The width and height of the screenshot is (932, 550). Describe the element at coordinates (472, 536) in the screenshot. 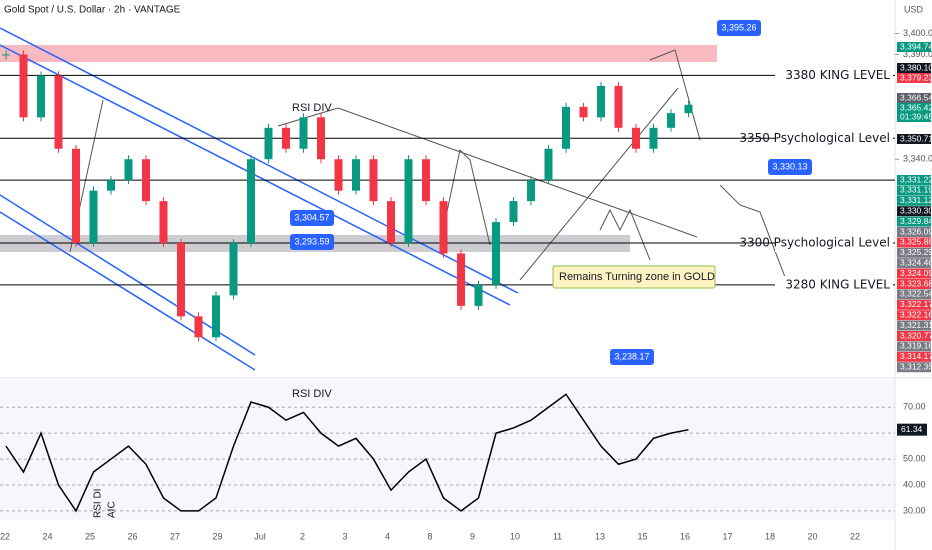

I see `x-tick-label: 9` at that location.